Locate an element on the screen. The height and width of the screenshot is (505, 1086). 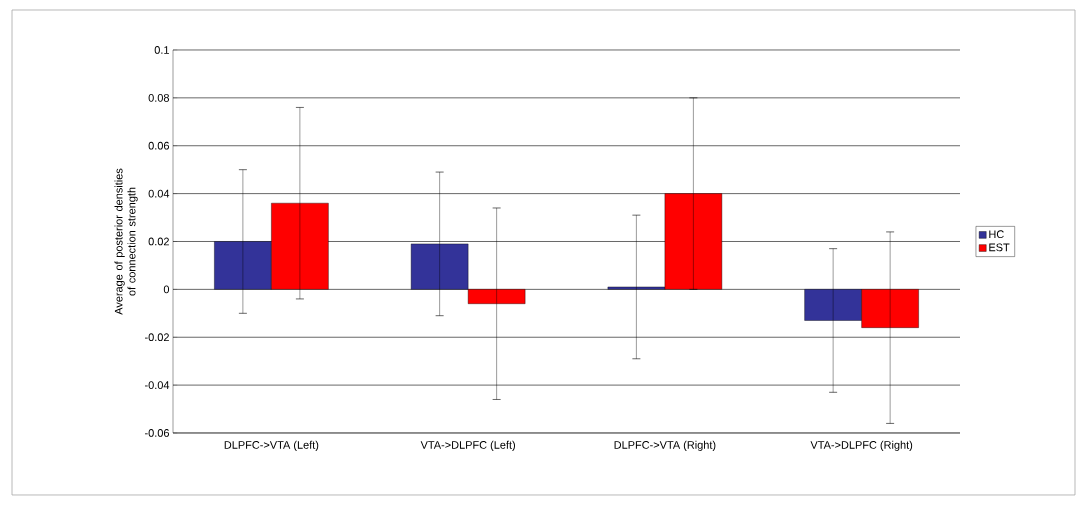
y-tick-label: 0.08 is located at coordinates (158, 97).